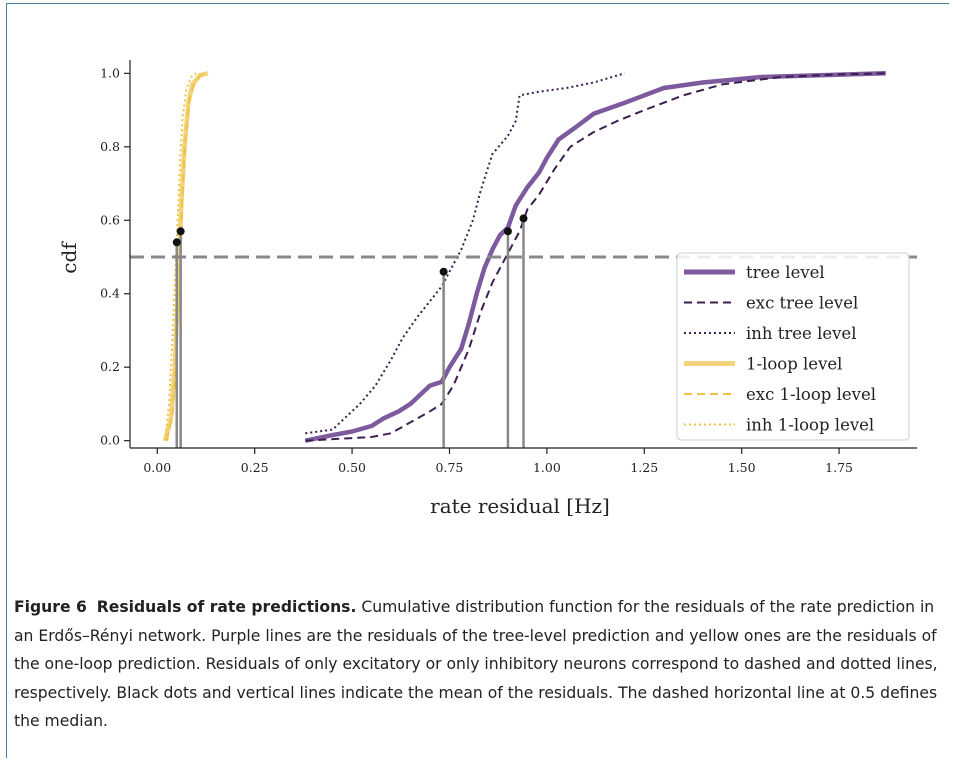 Image resolution: width=953 pixels, height=761 pixels. I want to click on x-tick-label: 1.00, so click(547, 467).